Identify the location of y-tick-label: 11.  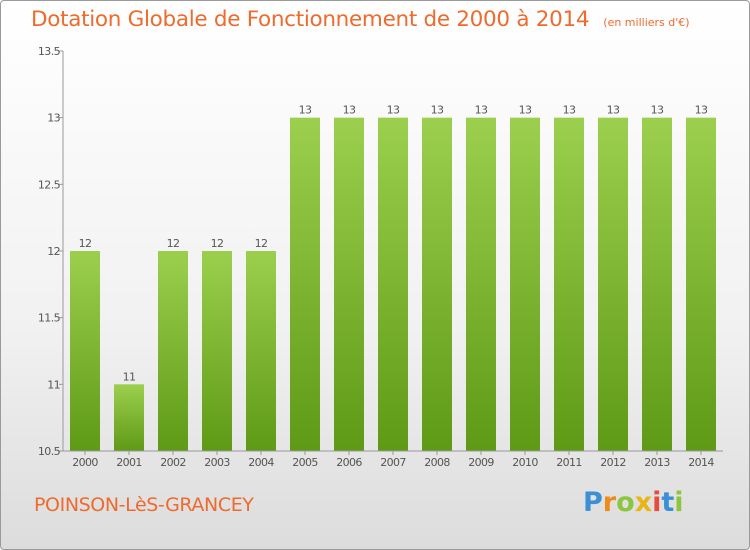
(53, 384).